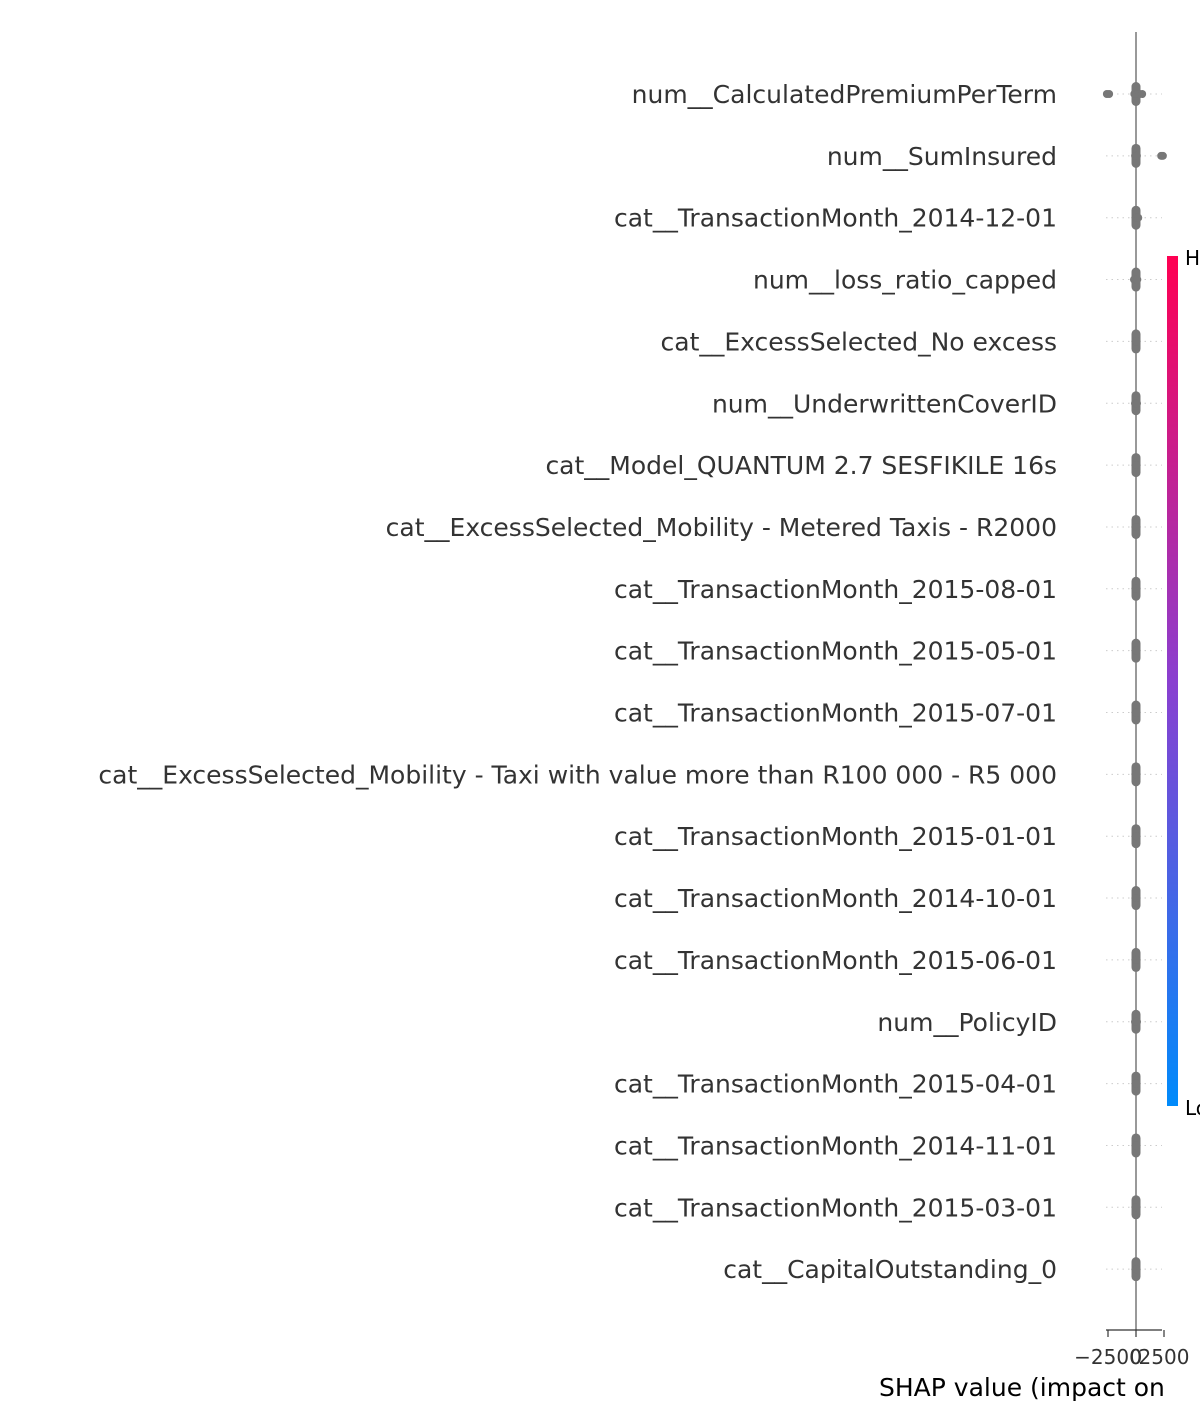  What do you see at coordinates (835, 713) in the screenshot?
I see `feature-label: cat__TransactionMonth_2015-07-01` at bounding box center [835, 713].